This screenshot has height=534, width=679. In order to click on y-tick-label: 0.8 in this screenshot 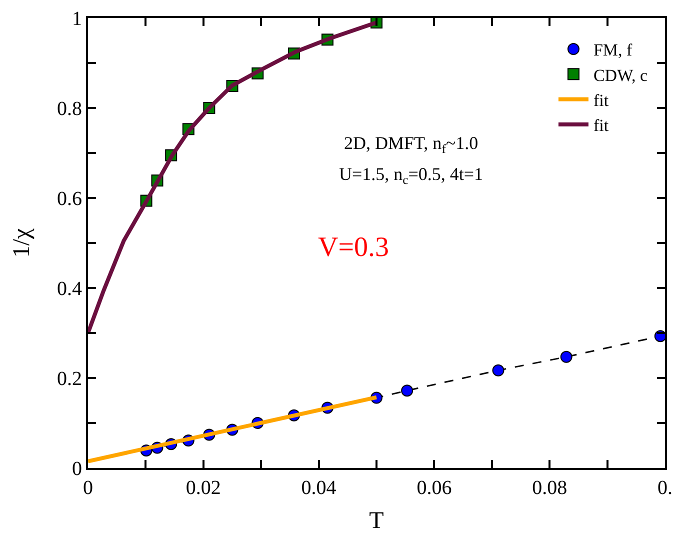, I will do `click(69, 109)`.